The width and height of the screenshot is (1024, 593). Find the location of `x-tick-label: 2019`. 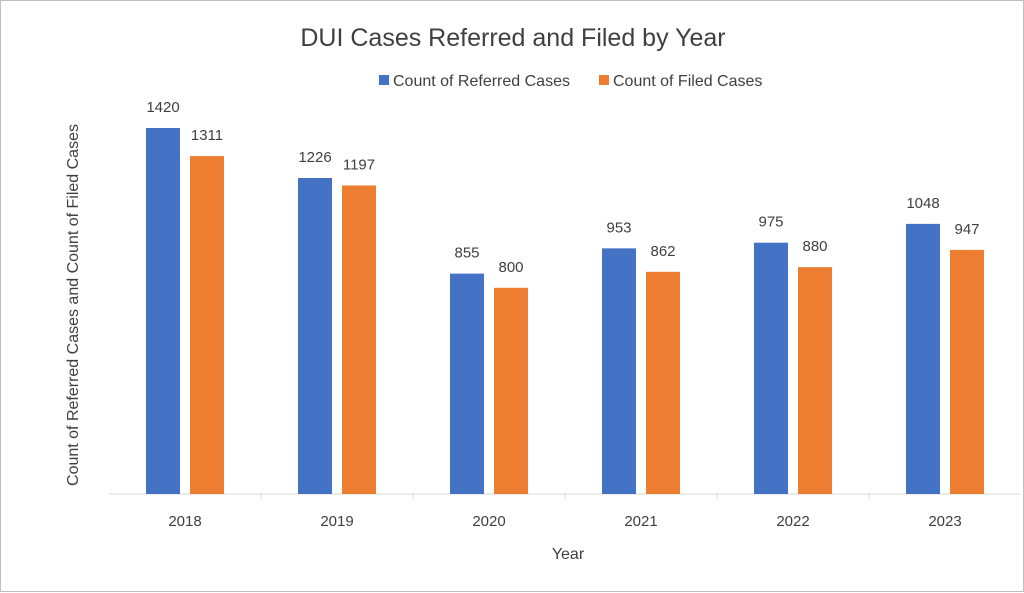

x-tick-label: 2019 is located at coordinates (336, 521).